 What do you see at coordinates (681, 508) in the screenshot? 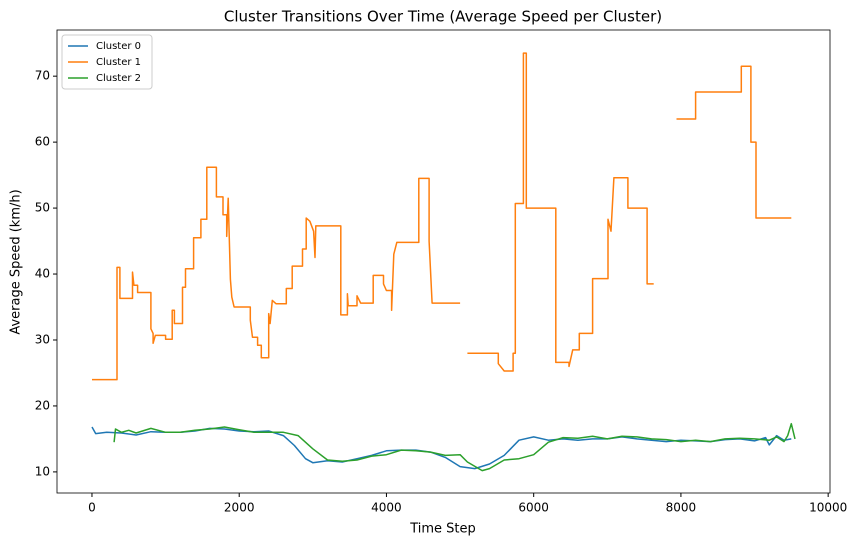
I see `x-tick-label: 8000` at bounding box center [681, 508].